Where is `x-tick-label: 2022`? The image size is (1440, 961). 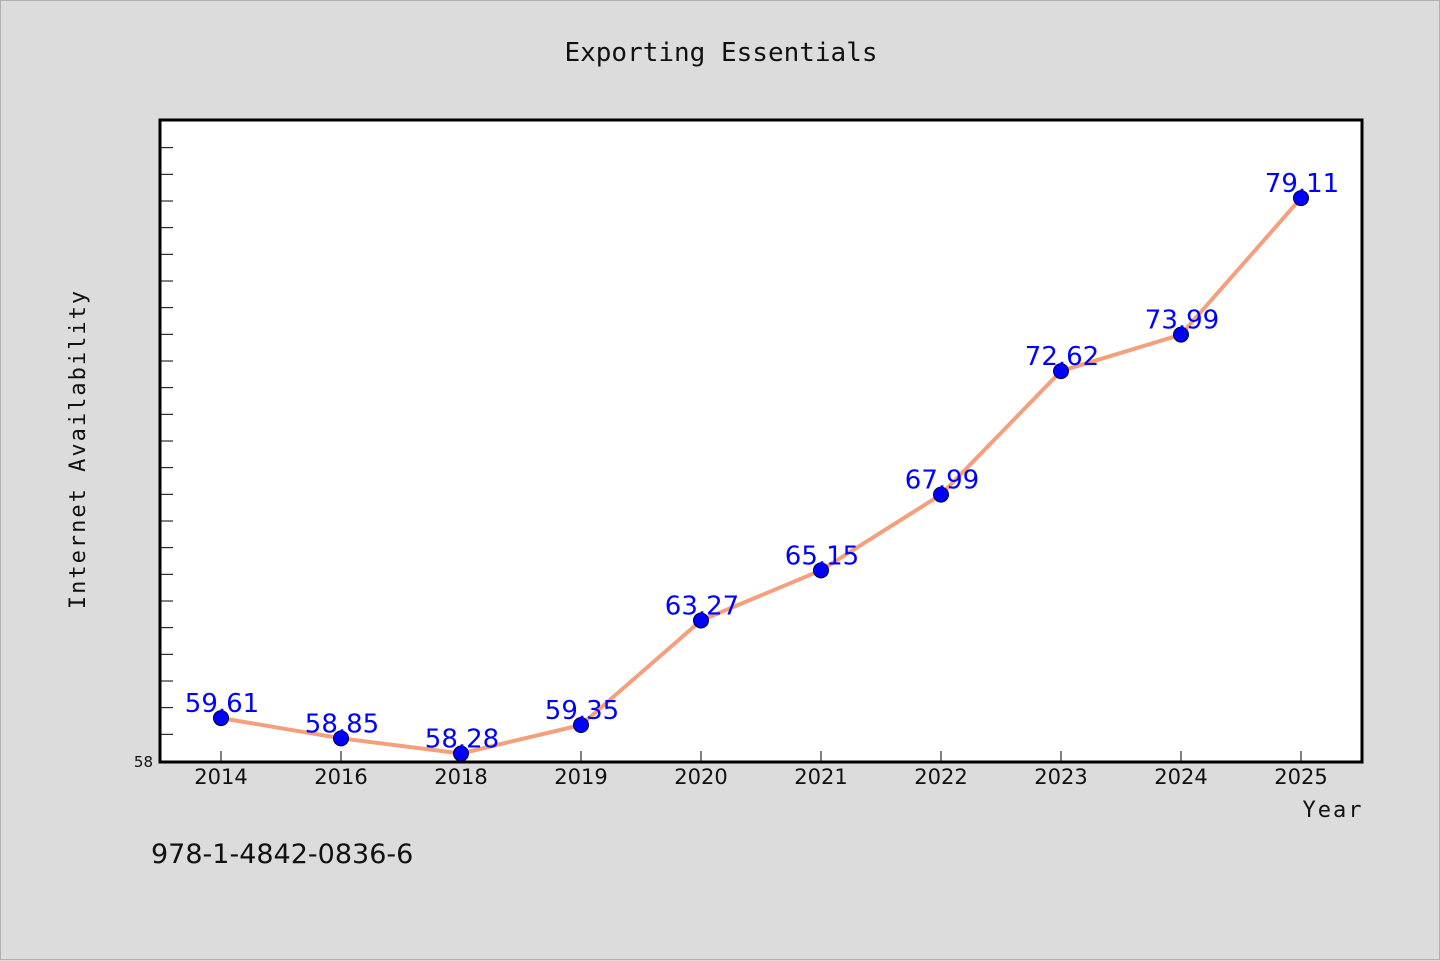
x-tick-label: 2022 is located at coordinates (940, 777).